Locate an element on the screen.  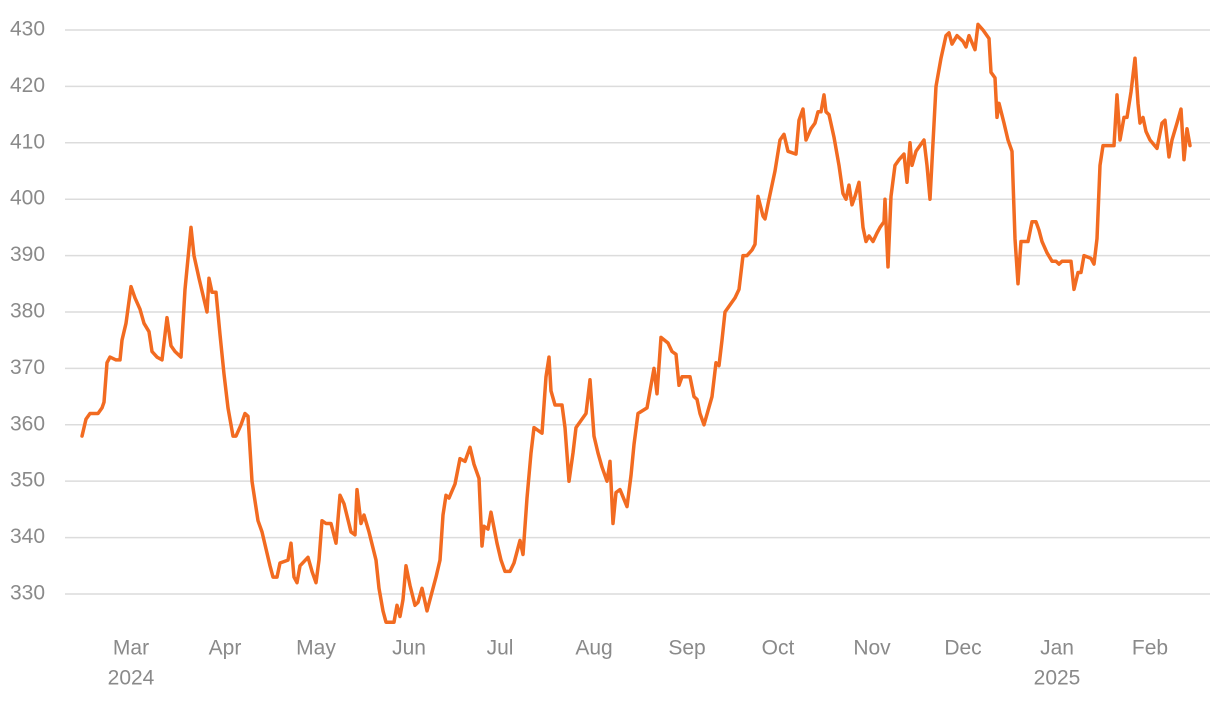
y-tick-label: 400 is located at coordinates (27, 198).